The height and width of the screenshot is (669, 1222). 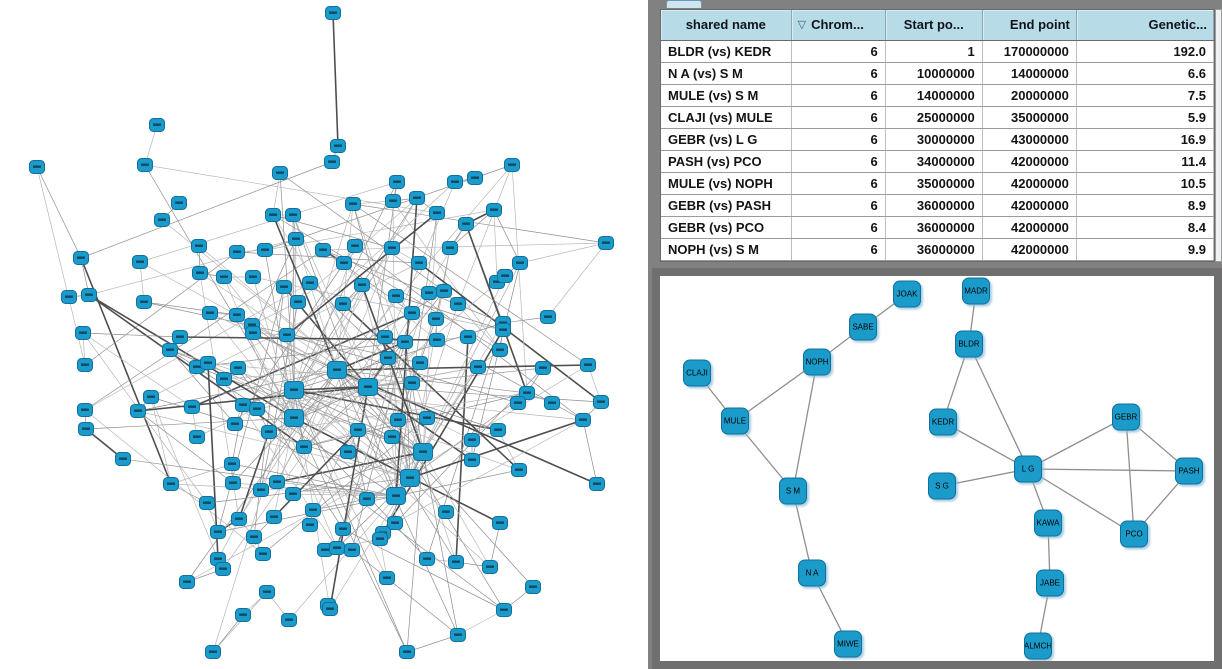 I want to click on network-node-SM: S M, so click(x=793, y=491).